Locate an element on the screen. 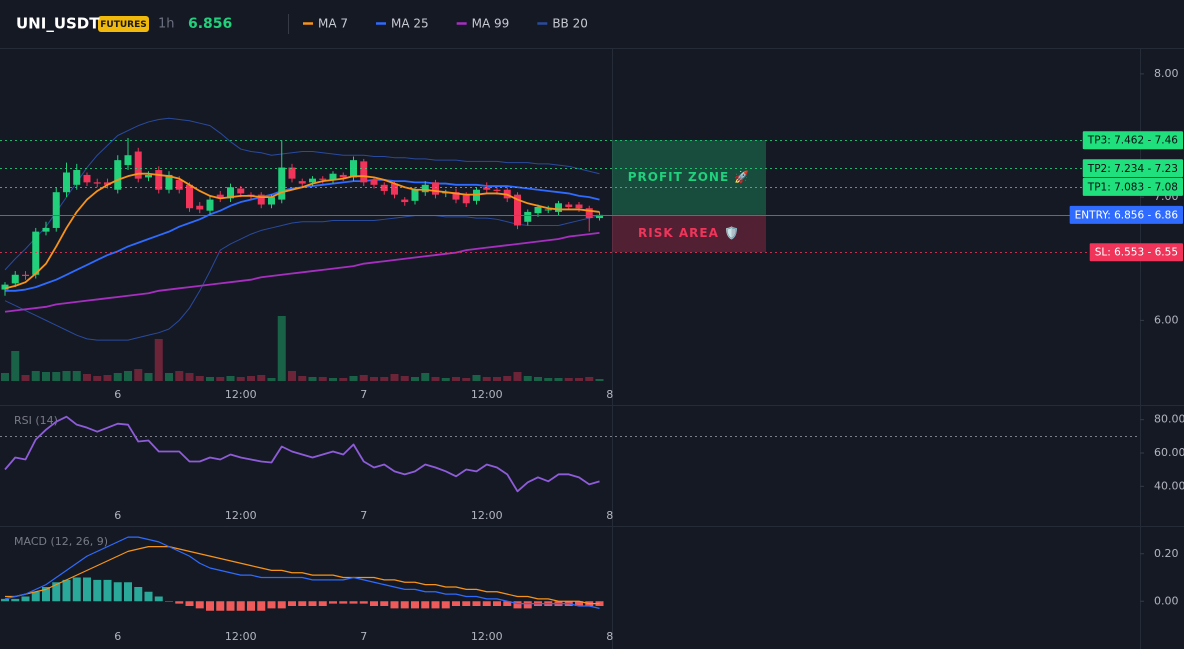 Image resolution: width=1184 pixels, height=649 pixels. y-tick-label: 0.20 is located at coordinates (1166, 553).